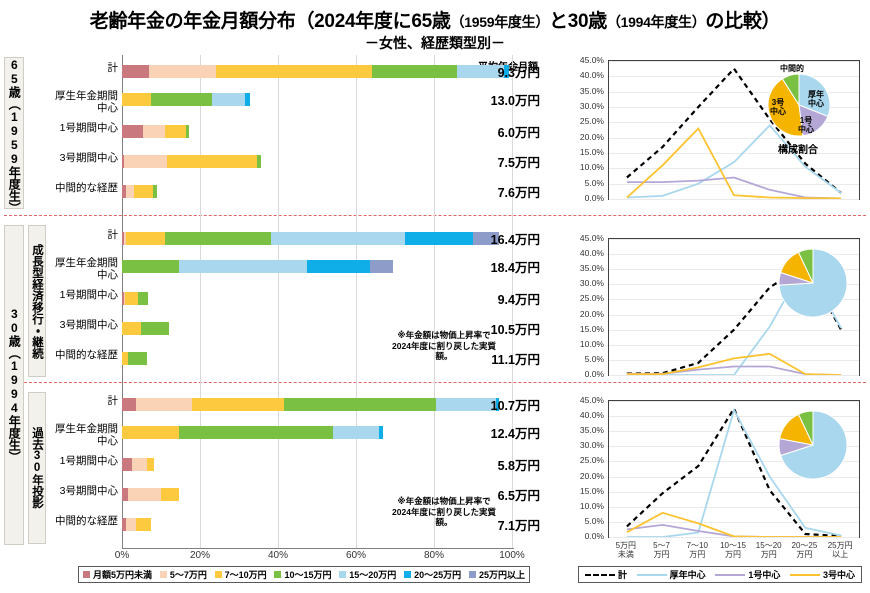 The width and height of the screenshot is (870, 593). I want to click on bar-legend-item: 5～7万円, so click(183, 574).